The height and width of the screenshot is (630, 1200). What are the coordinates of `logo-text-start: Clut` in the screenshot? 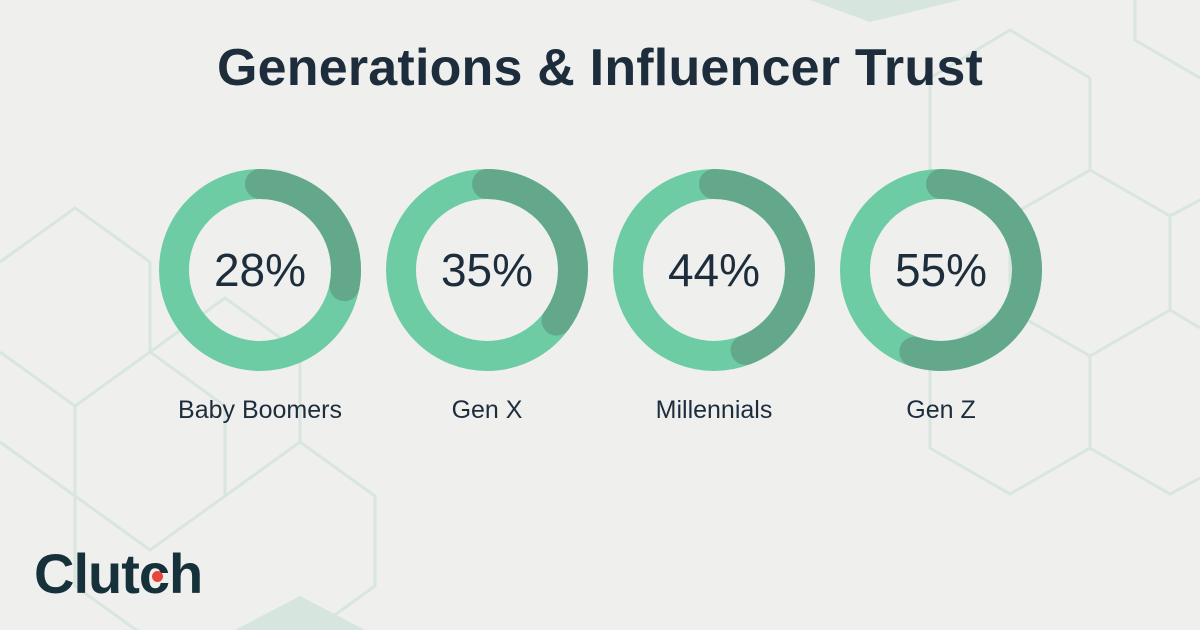 It's located at (87, 573).